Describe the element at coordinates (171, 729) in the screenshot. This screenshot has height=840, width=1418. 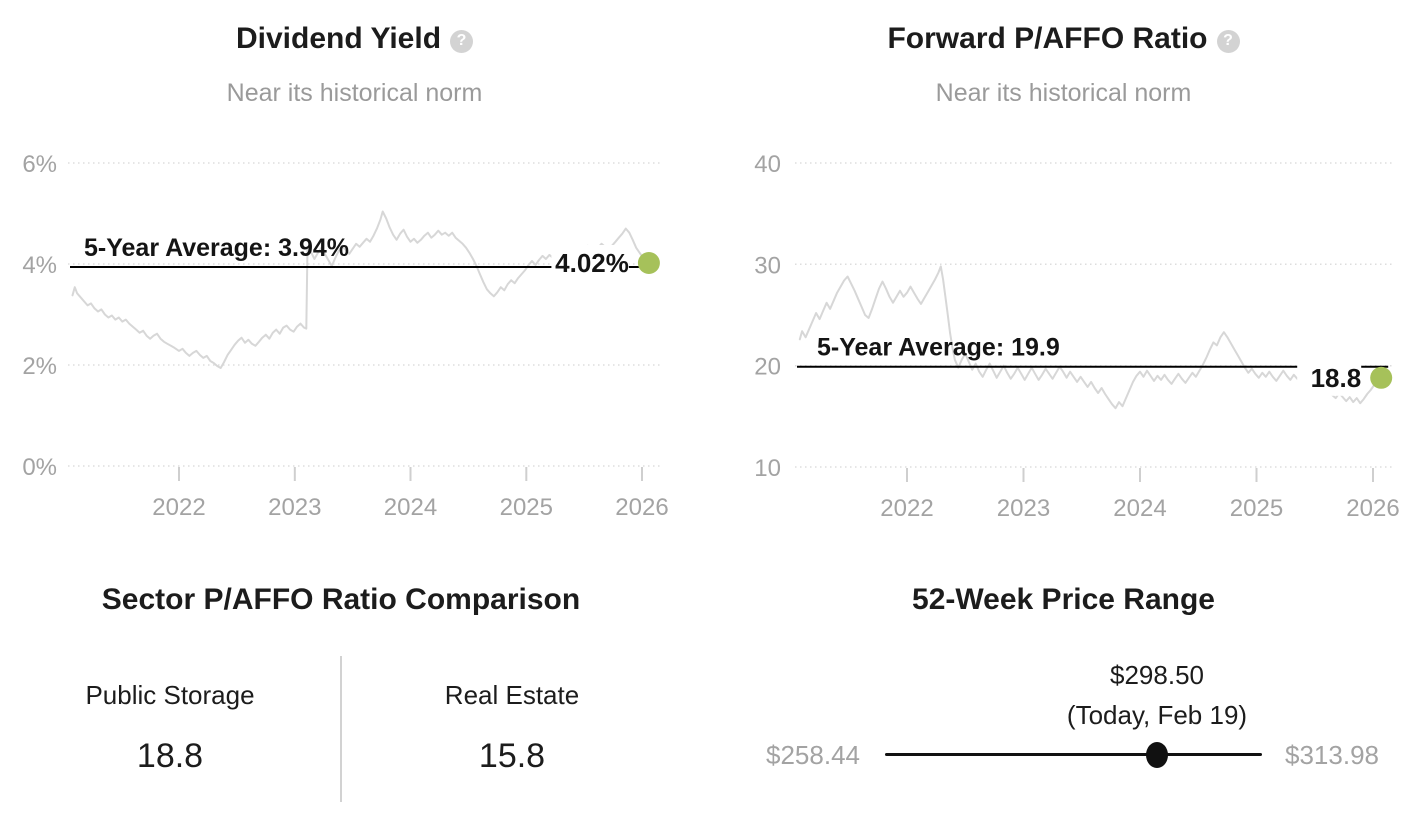
I see `sector-column-company: Public Storage 18.8` at that location.